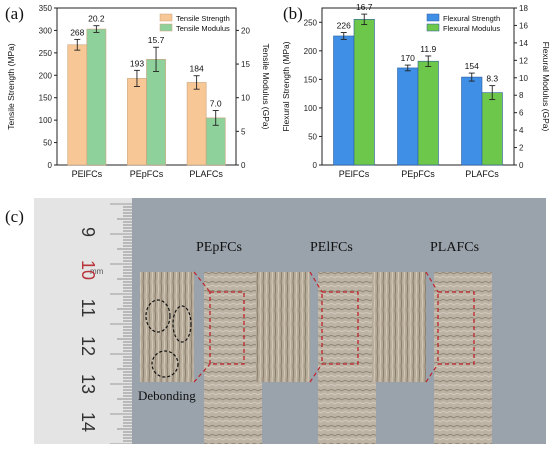  I want to click on legend-label: Tensile Strength, so click(203, 18).